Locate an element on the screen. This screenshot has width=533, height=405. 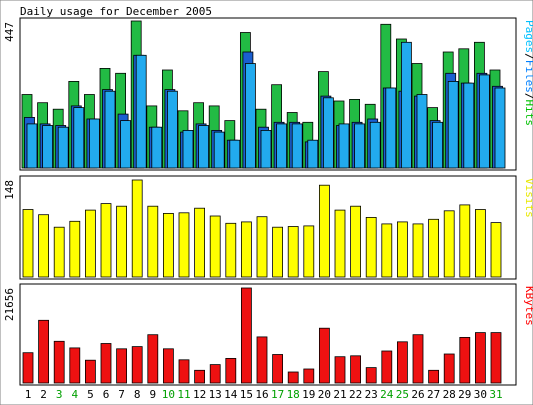
series-label-part: Visits is located at coordinates (528, 198).